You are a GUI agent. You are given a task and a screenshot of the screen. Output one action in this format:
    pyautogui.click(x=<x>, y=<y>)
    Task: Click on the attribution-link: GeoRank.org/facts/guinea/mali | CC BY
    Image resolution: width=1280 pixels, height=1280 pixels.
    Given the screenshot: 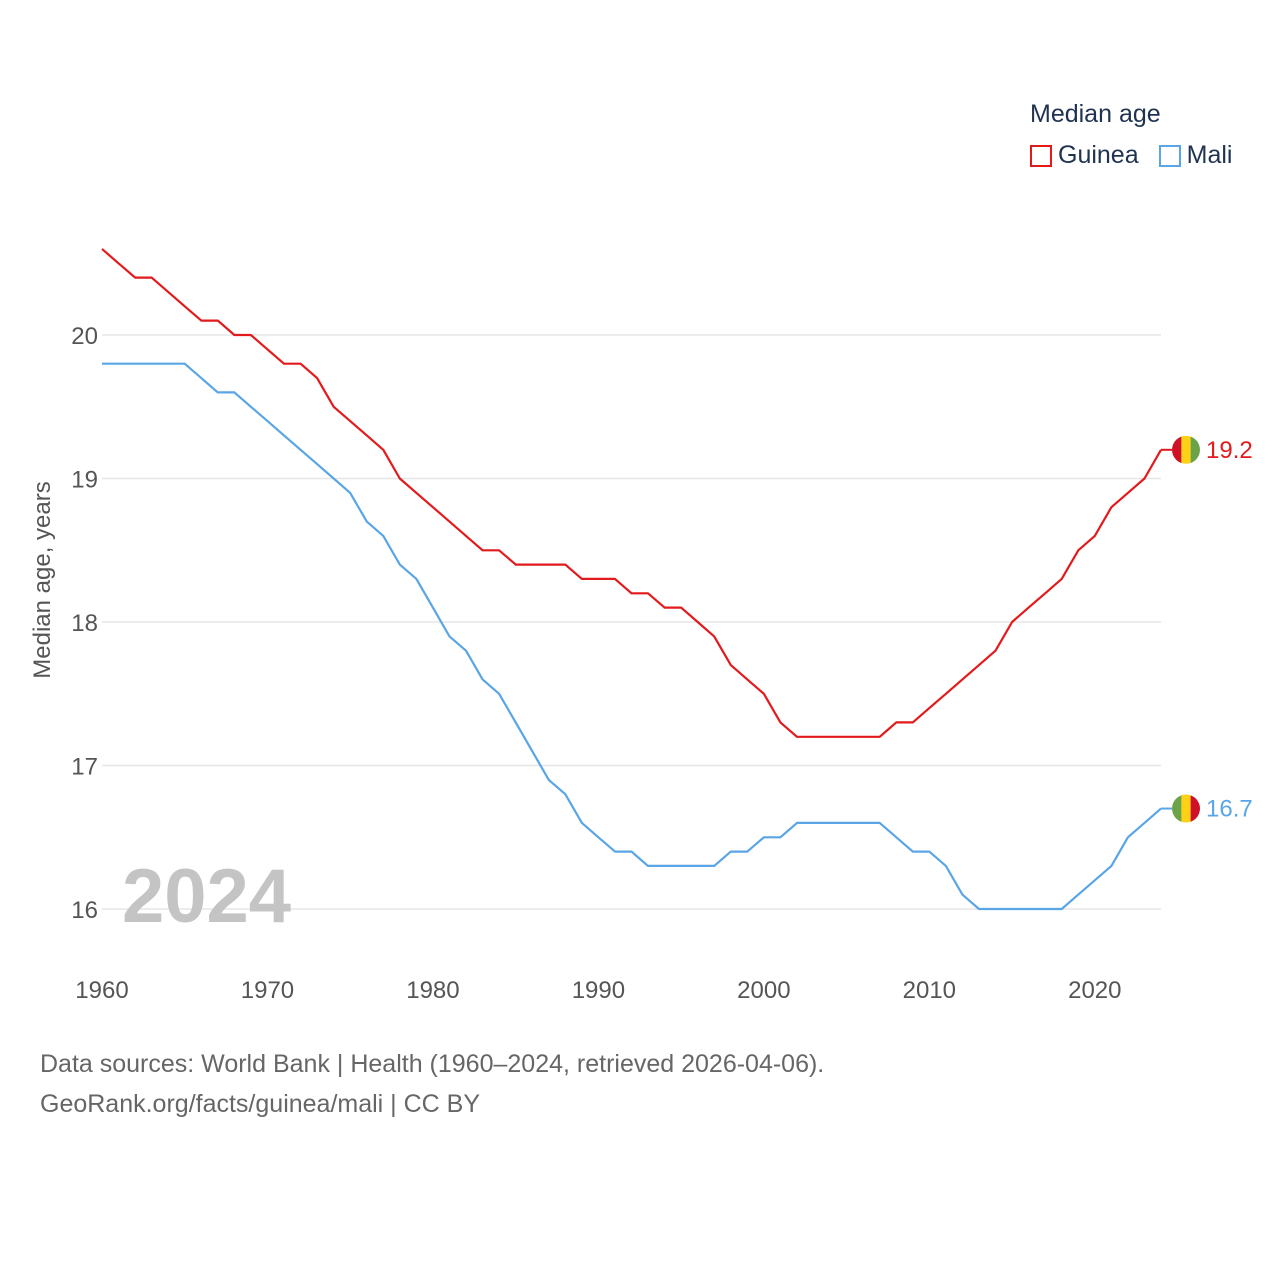 What is the action you would take?
    pyautogui.click(x=260, y=1104)
    